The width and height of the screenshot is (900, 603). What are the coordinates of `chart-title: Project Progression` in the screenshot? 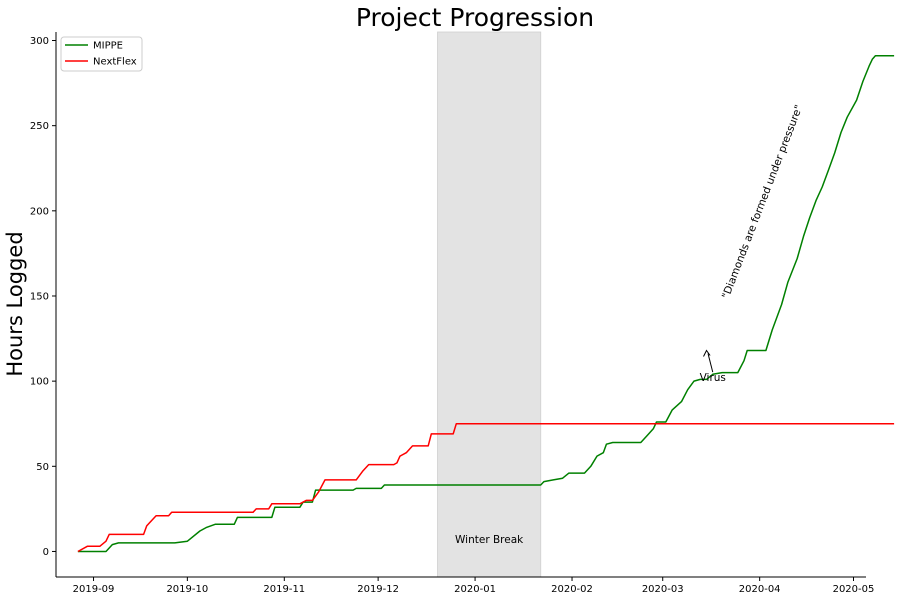 It's located at (475, 17).